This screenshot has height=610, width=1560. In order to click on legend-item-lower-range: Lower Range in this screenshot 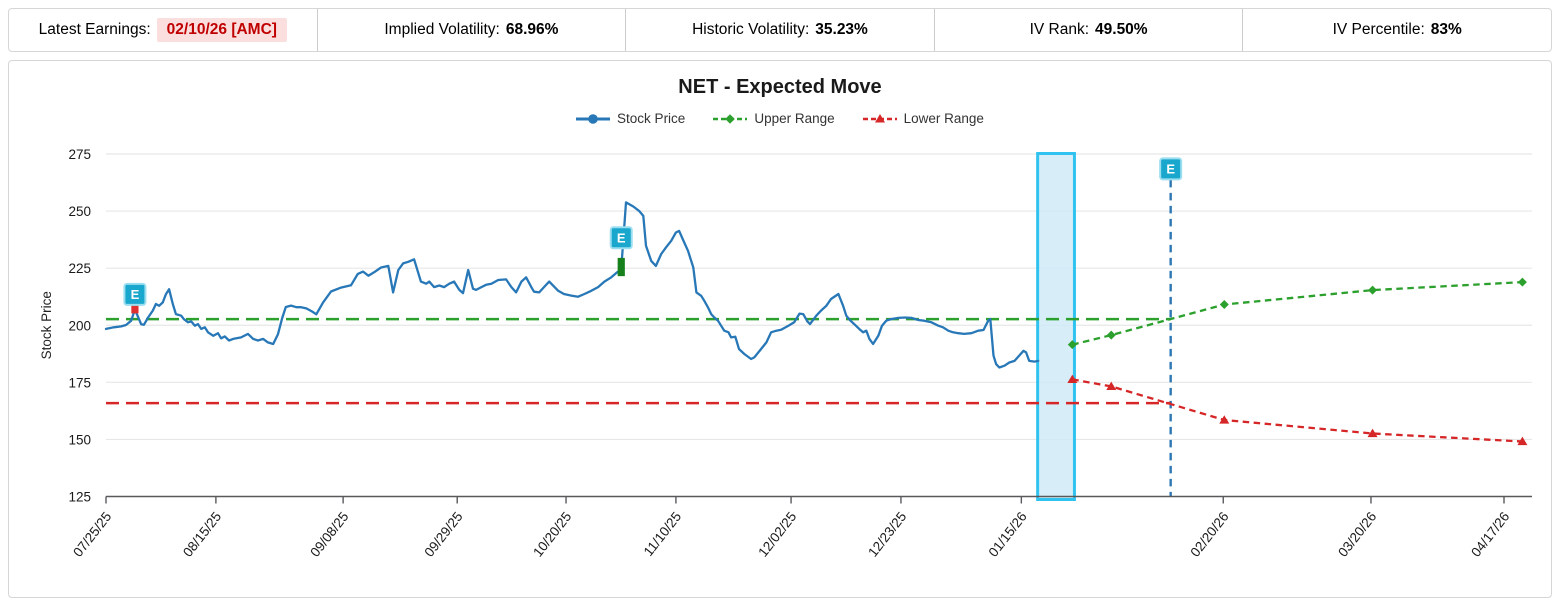, I will do `click(923, 118)`.